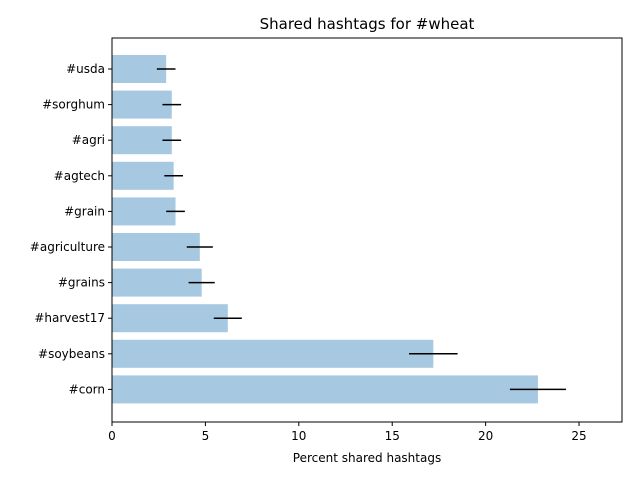 Image resolution: width=640 pixels, height=480 pixels. I want to click on y-tick-label: #agri, so click(88, 140).